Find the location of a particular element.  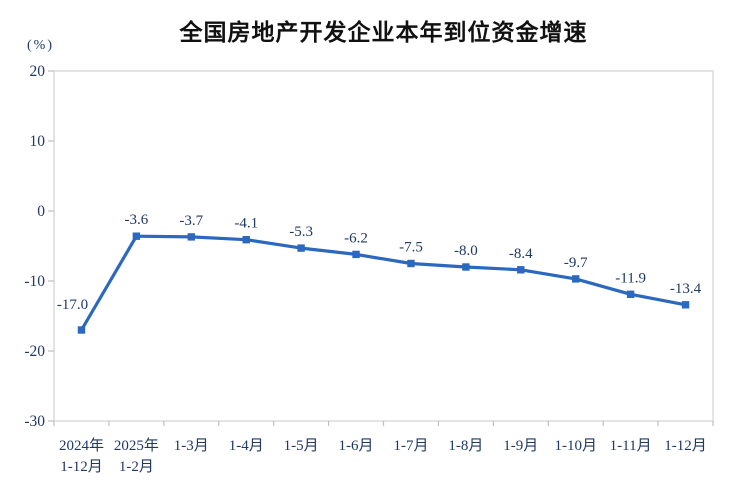

x-axis-label: 1-8月 is located at coordinates (465, 446).